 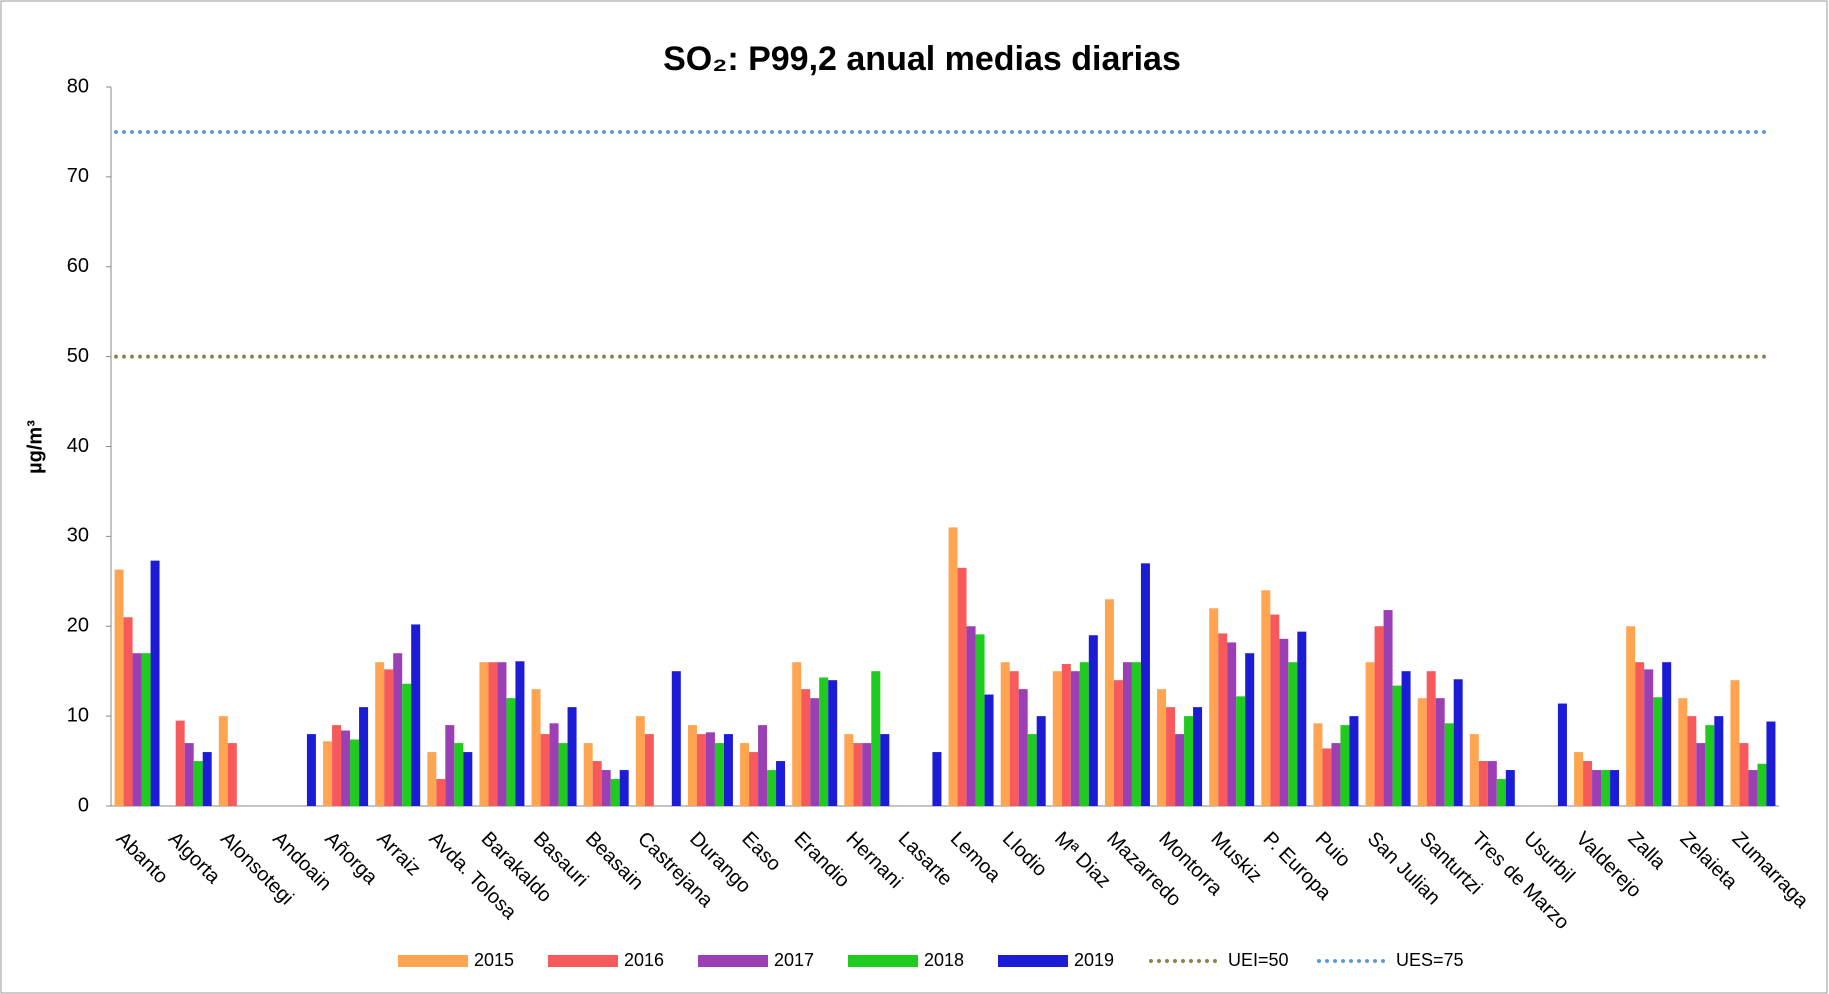 I want to click on legend-label: 2018, so click(x=944, y=960).